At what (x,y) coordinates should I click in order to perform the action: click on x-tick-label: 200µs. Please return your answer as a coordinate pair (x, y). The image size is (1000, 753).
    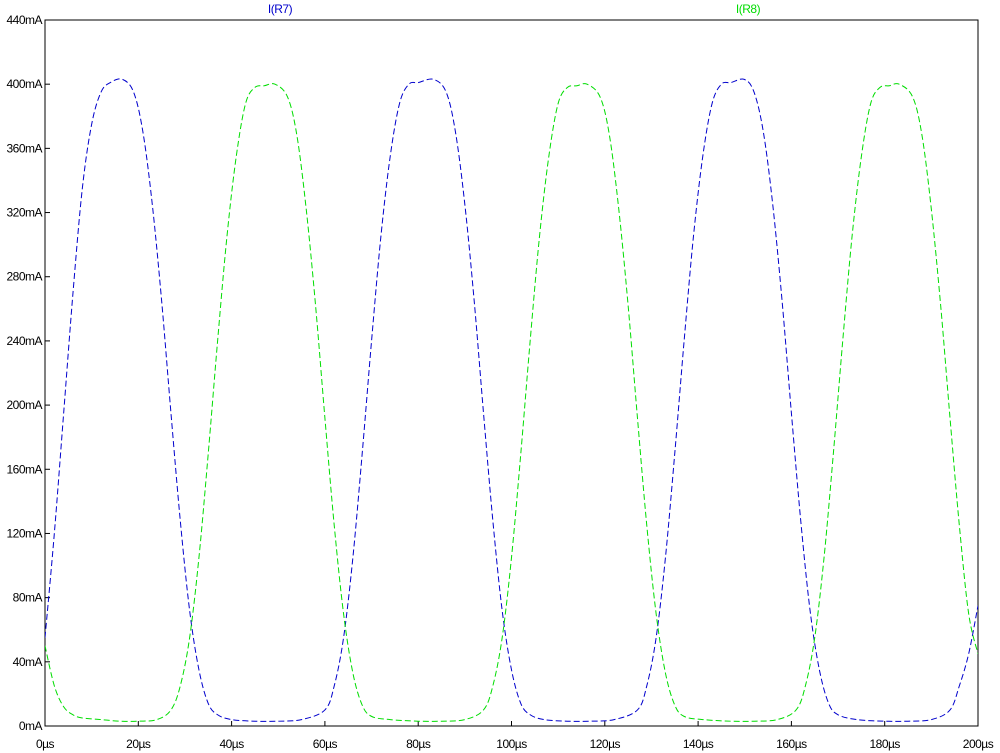
    Looking at the image, I should click on (978, 744).